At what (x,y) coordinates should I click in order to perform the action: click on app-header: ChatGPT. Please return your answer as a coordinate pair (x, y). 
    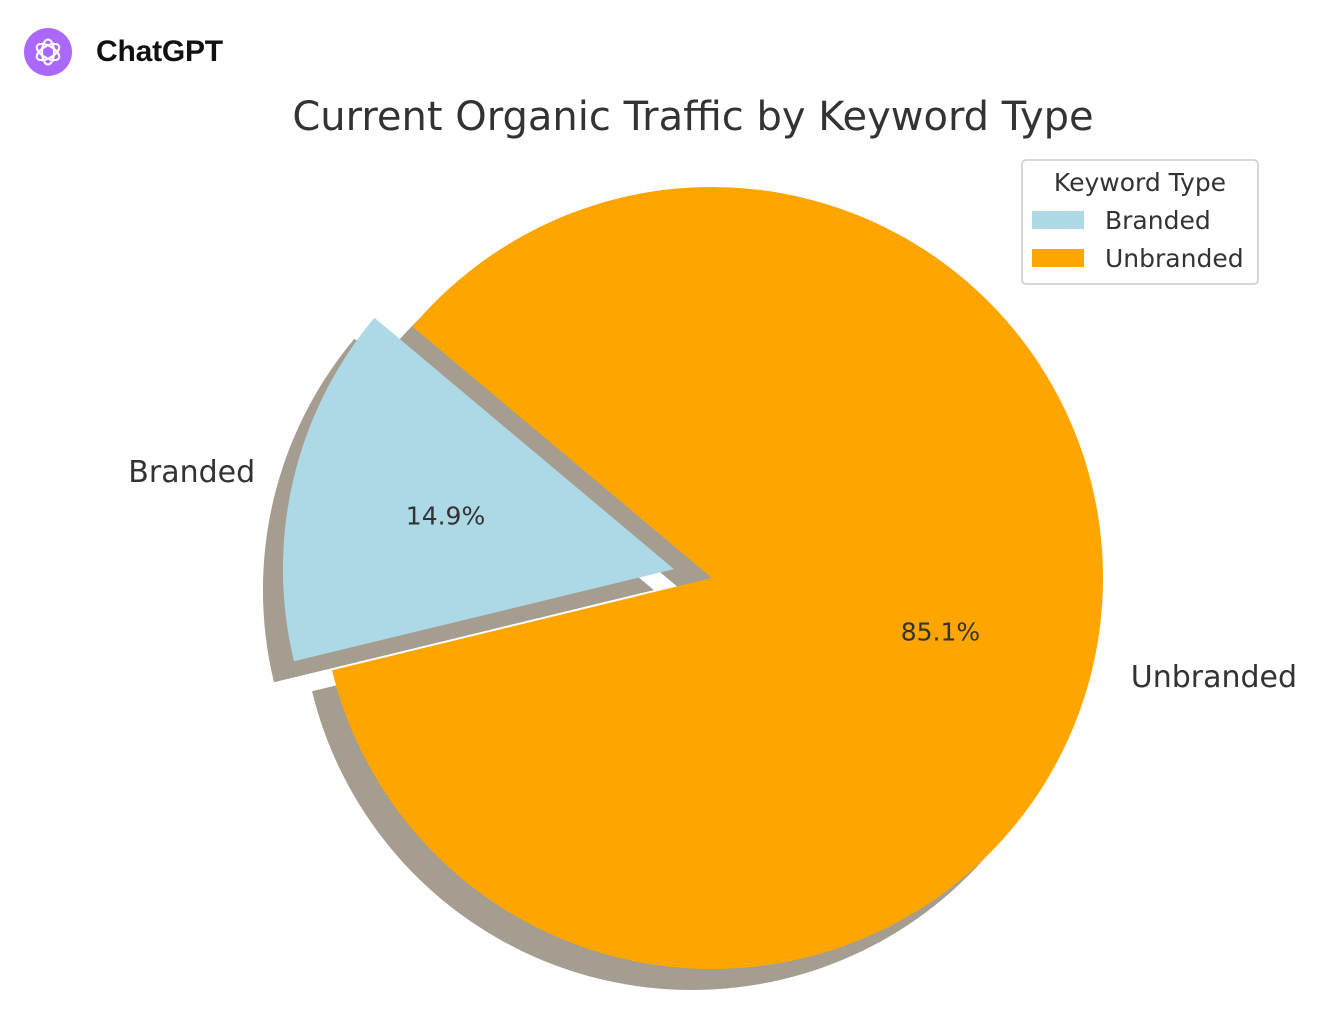
    Looking at the image, I should click on (123, 52).